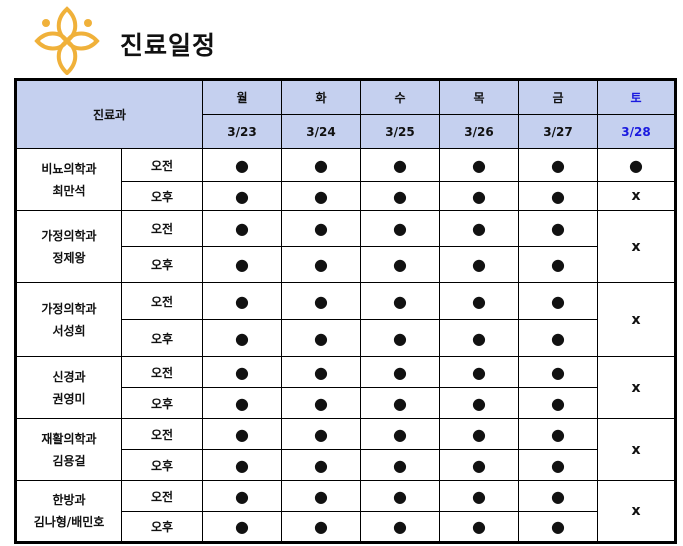  I want to click on table-row: 한방과 김나형/배민호 오전 ● ● ● ● ● x, so click(345, 511).